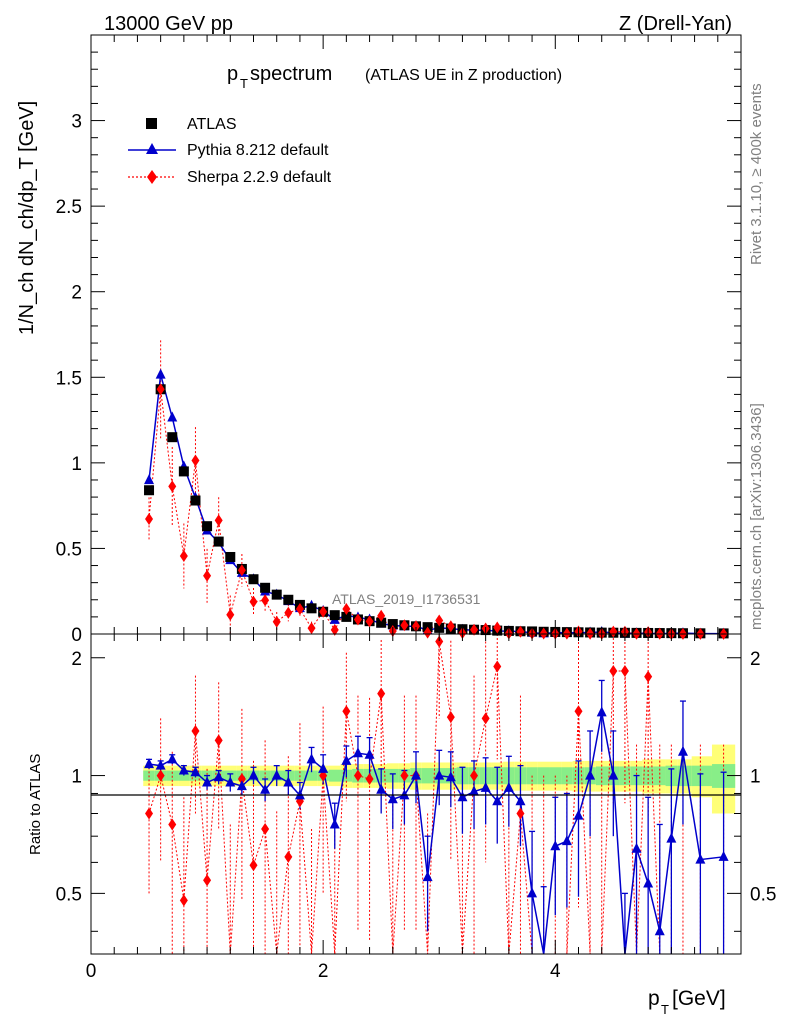 This screenshot has width=786, height=1024. What do you see at coordinates (76, 777) in the screenshot?
I see `ratio-tick-label: 1` at bounding box center [76, 777].